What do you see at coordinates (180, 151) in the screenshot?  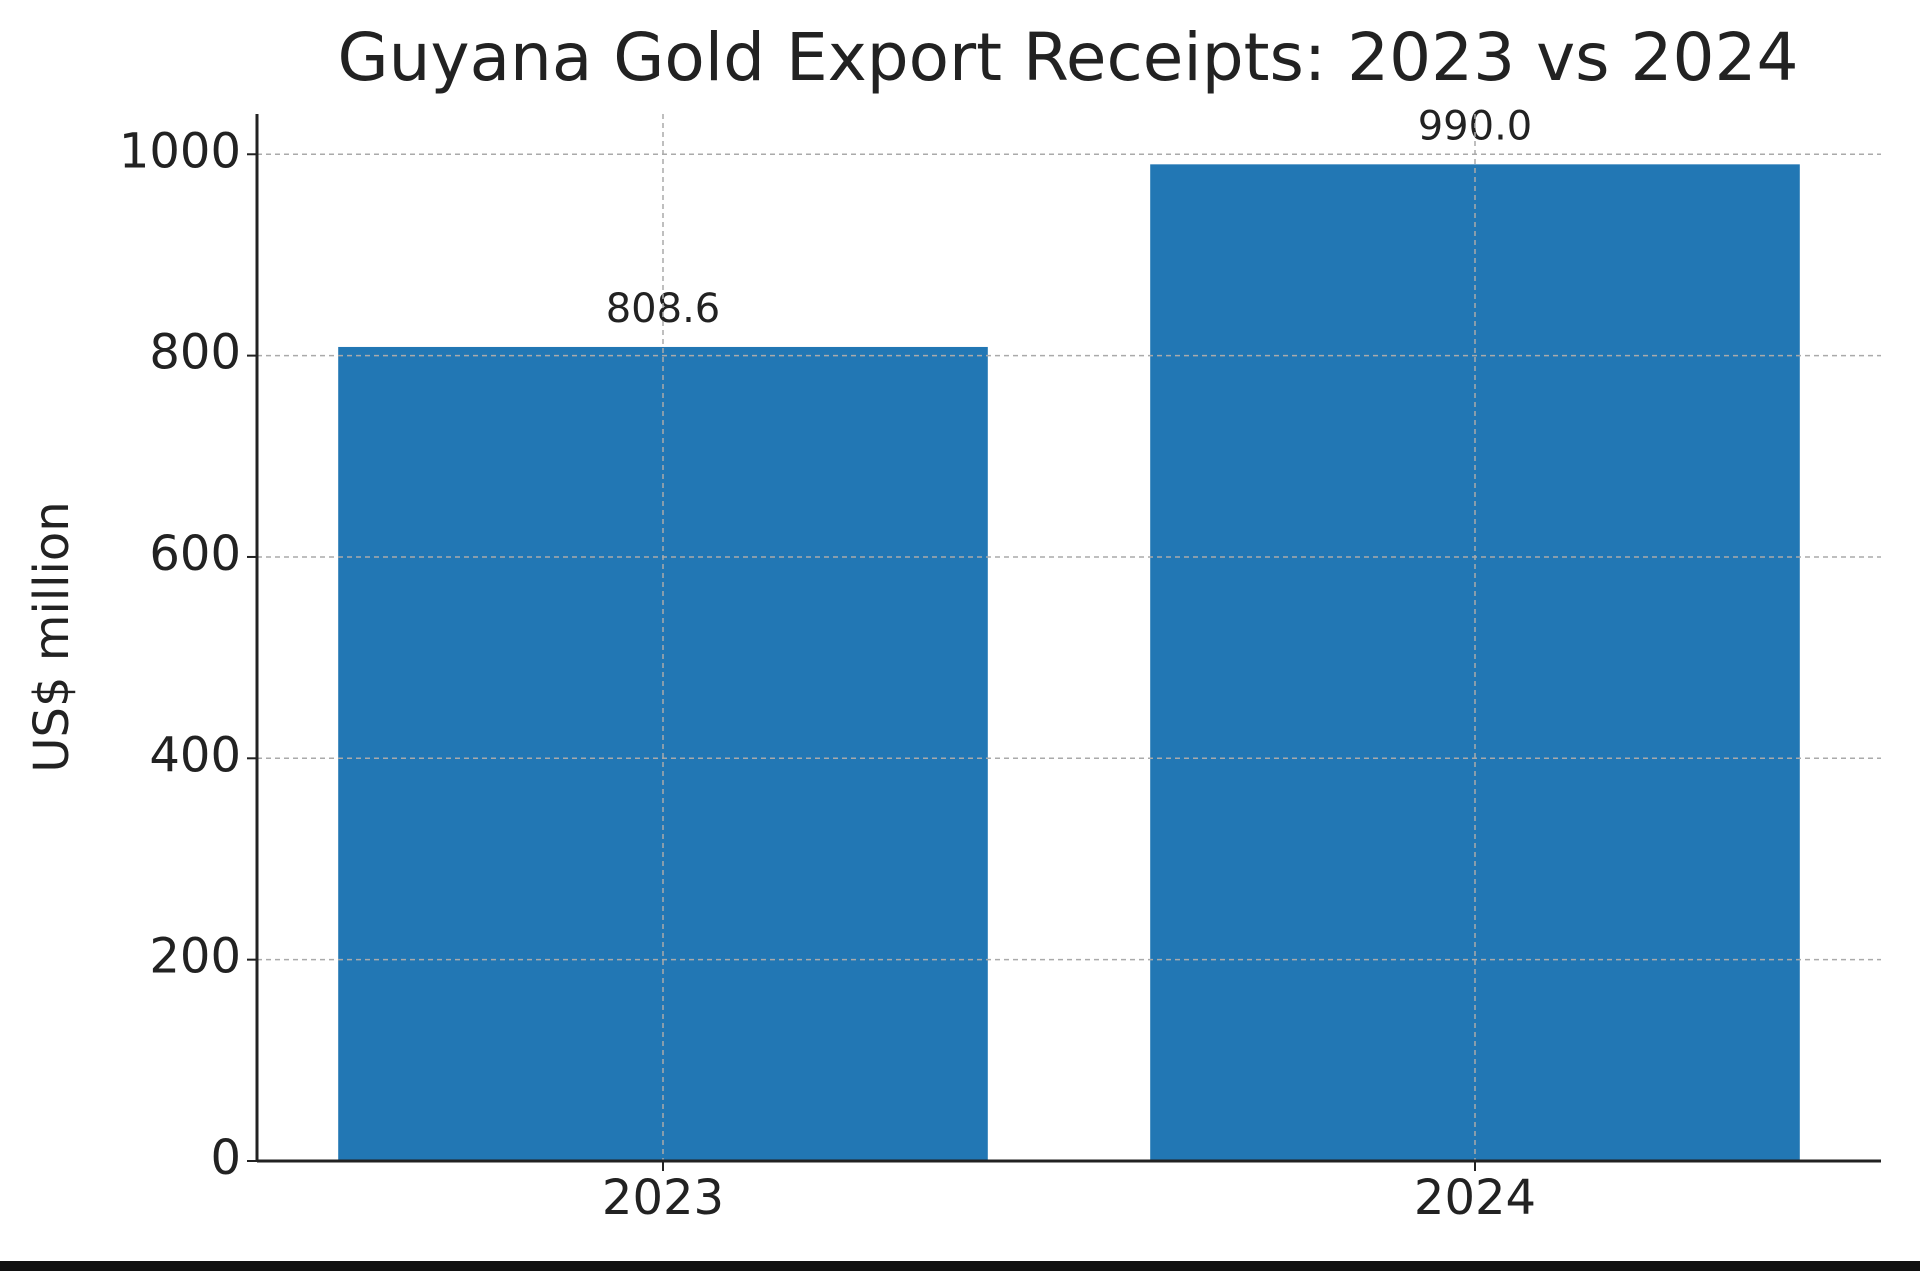 I see `y-tick-label: 1000` at bounding box center [180, 151].